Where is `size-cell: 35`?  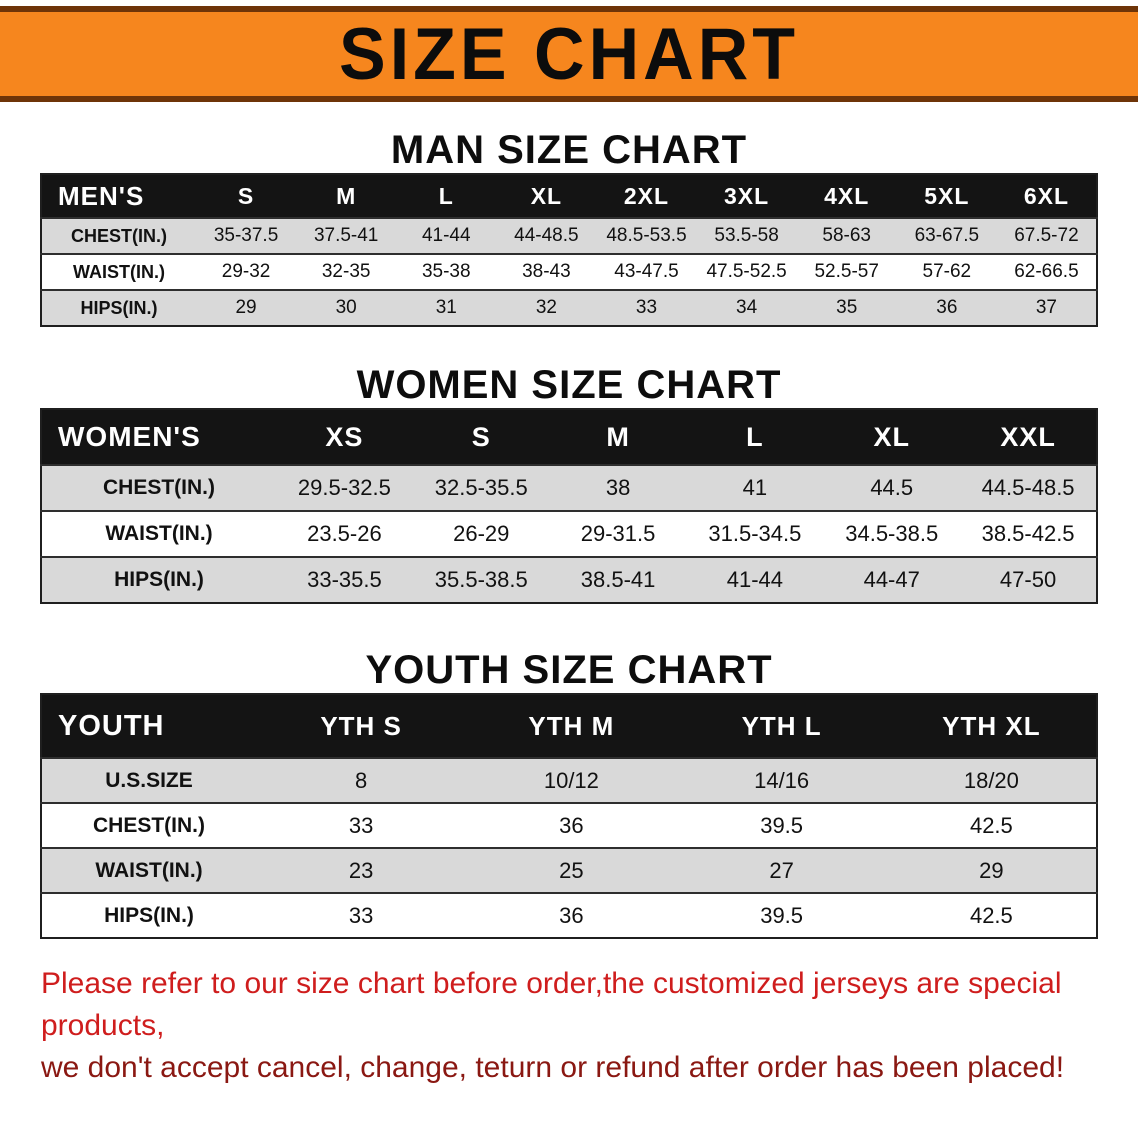
size-cell: 35 is located at coordinates (846, 307).